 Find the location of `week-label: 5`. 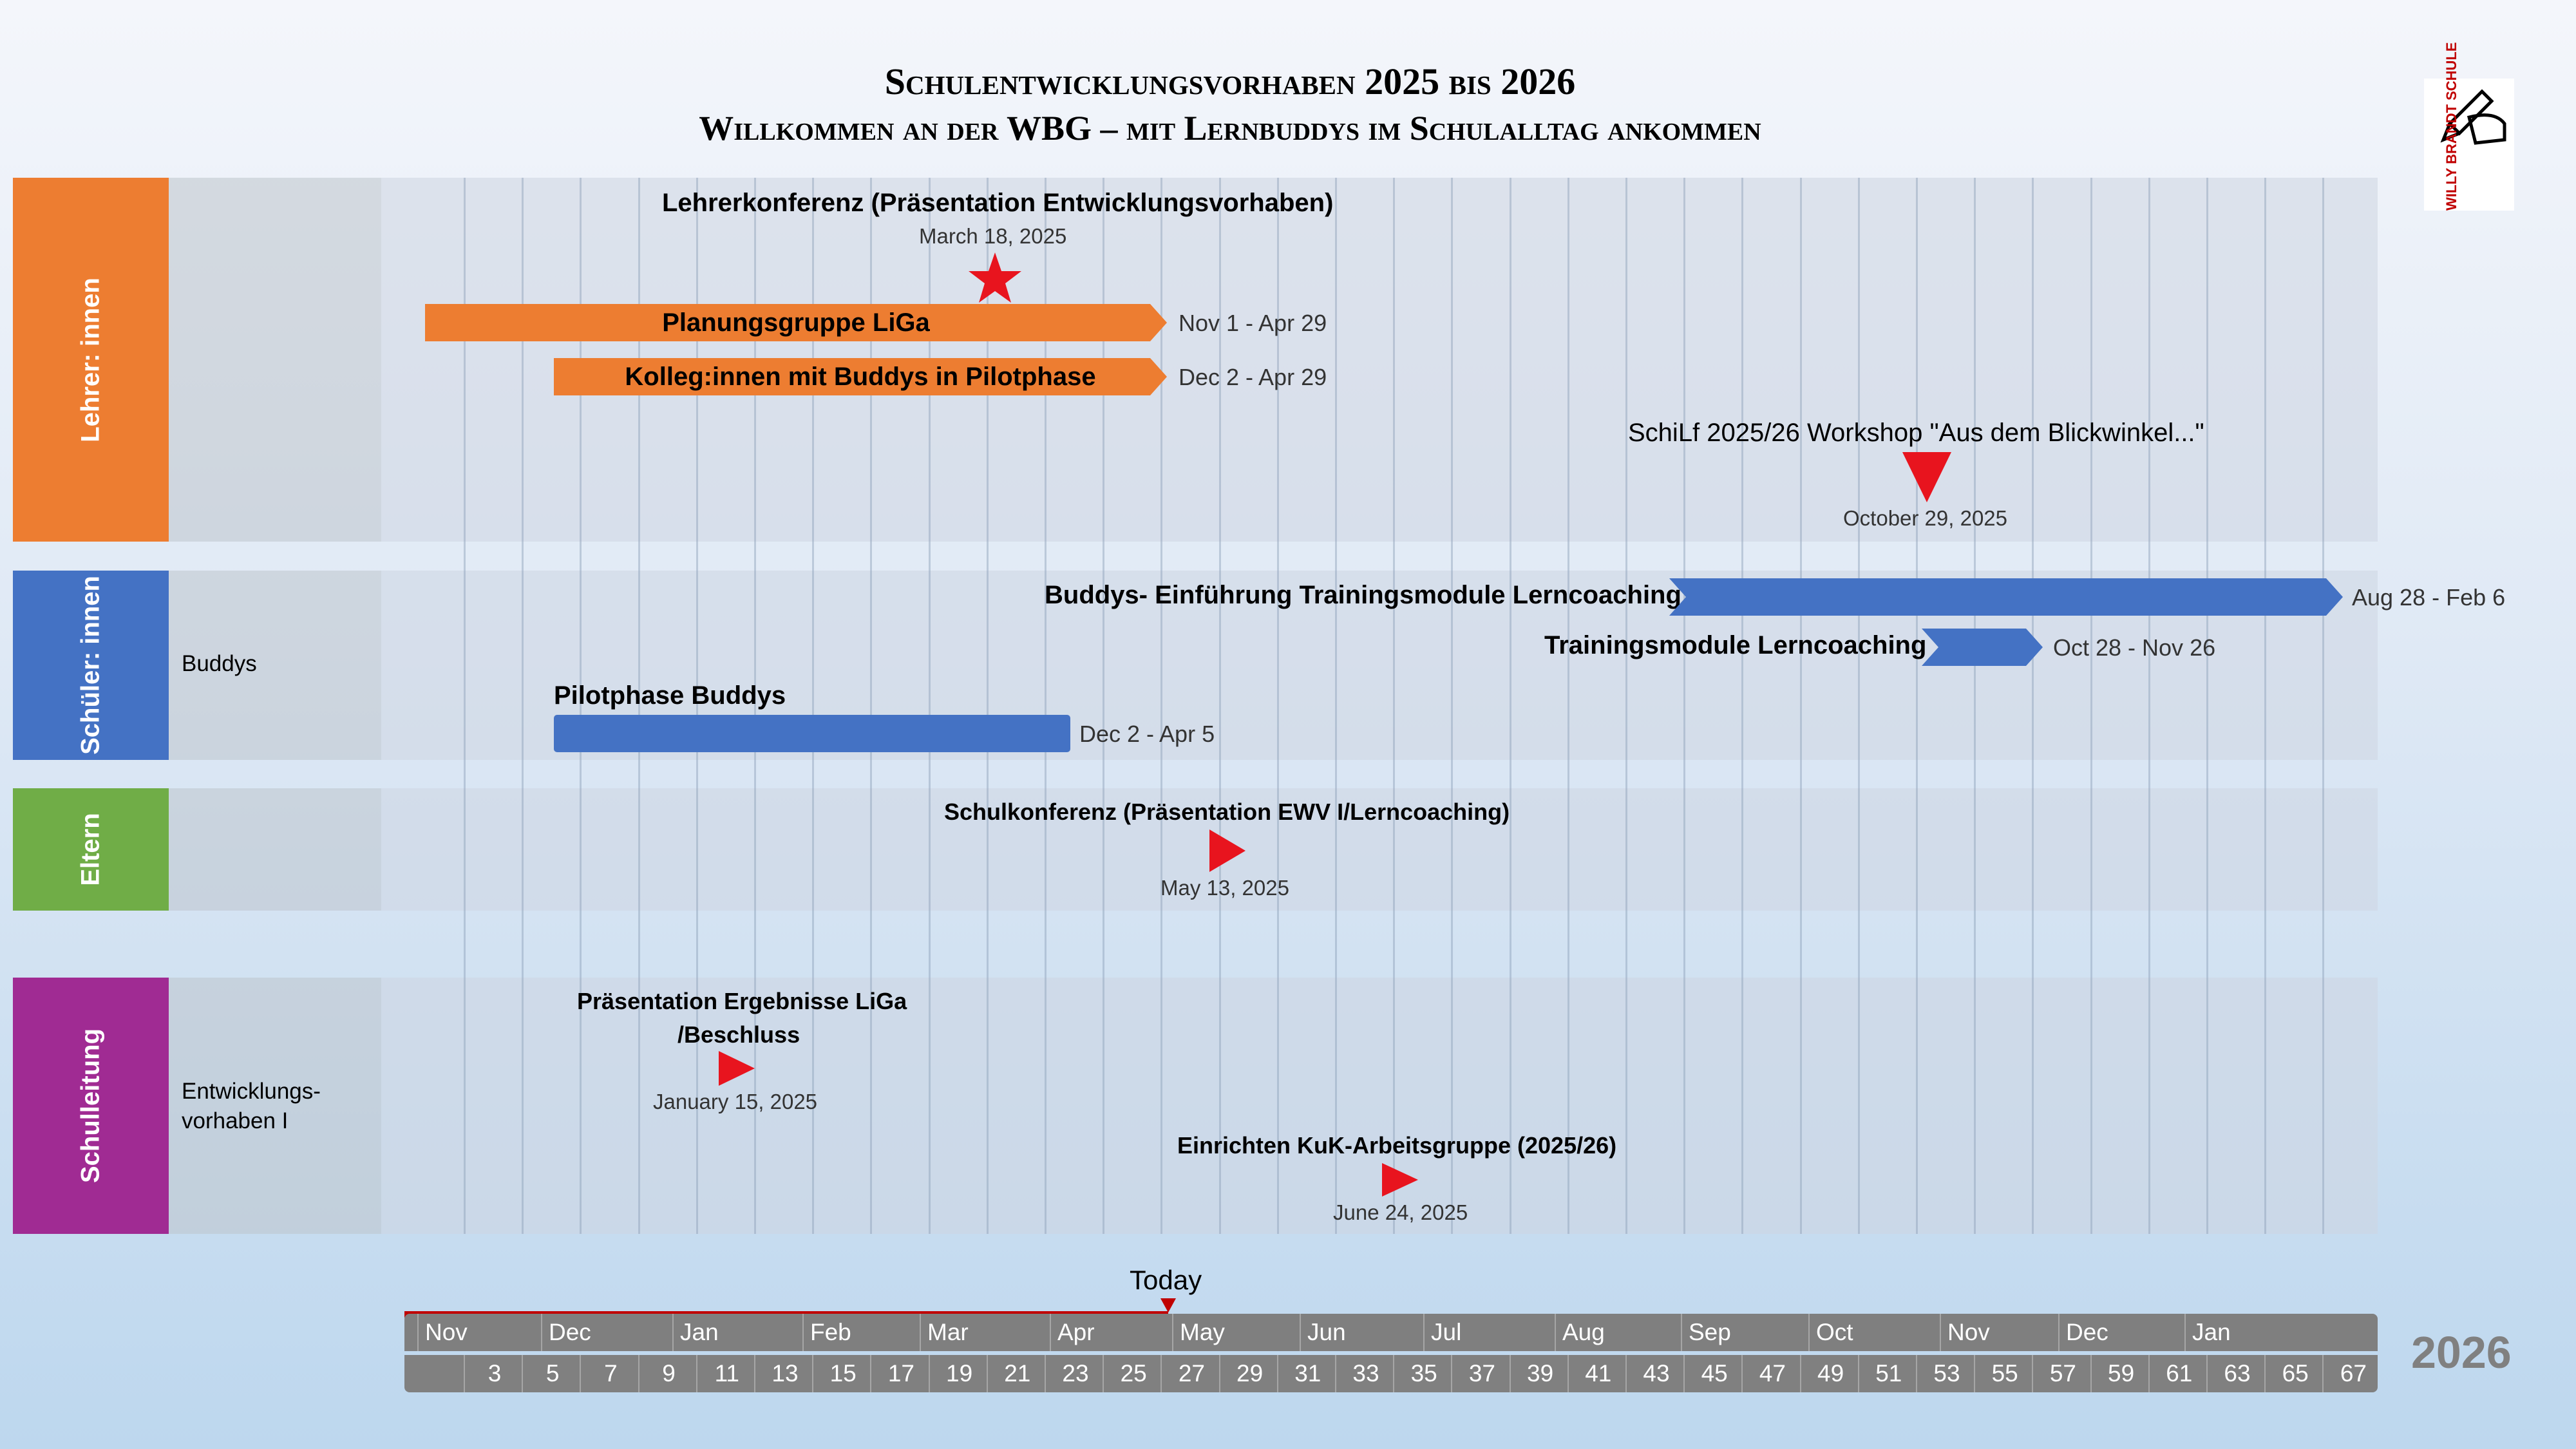

week-label: 5 is located at coordinates (553, 1374).